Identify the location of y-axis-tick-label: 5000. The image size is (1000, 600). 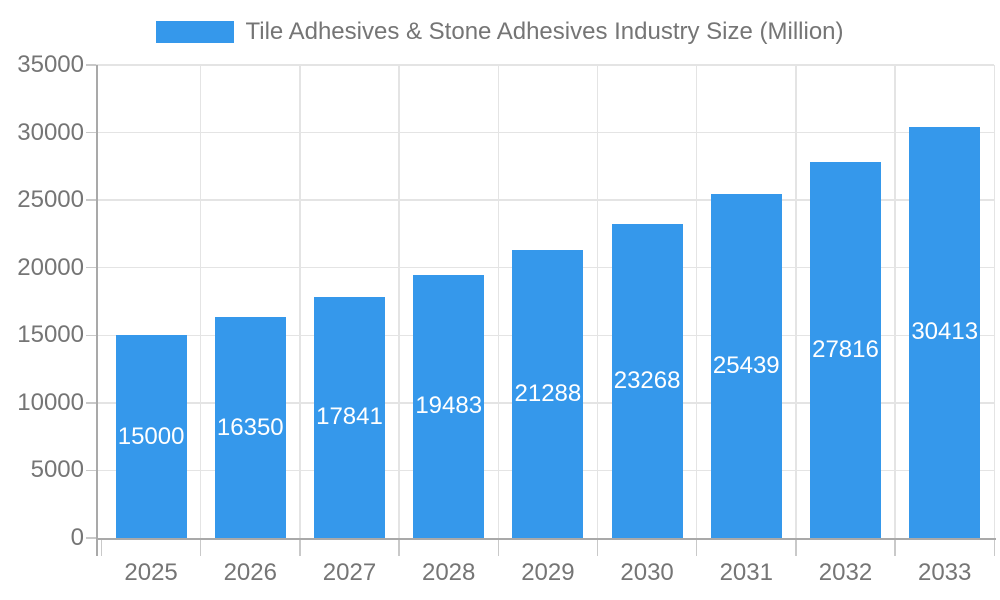
(57, 470).